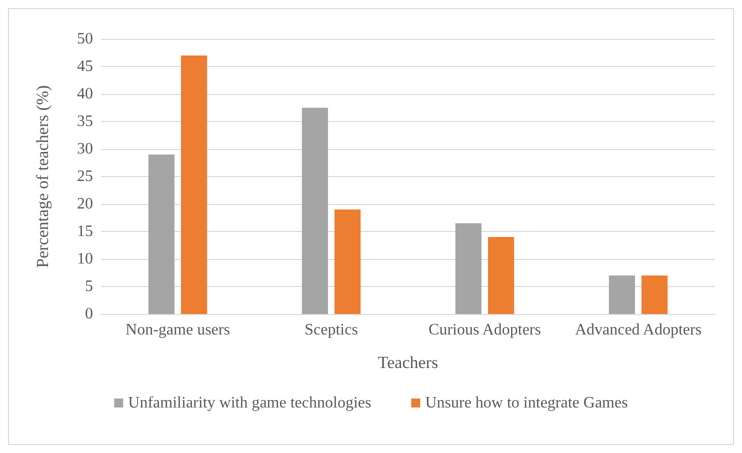  What do you see at coordinates (331, 330) in the screenshot?
I see `x-tick-label: Sceptics` at bounding box center [331, 330].